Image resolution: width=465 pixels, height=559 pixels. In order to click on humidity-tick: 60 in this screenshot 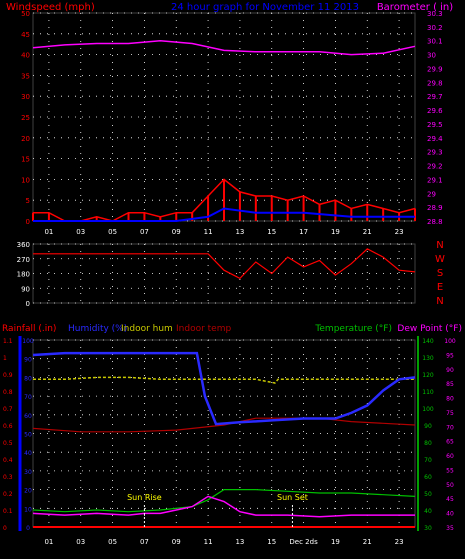, I will do `click(28, 416)`.